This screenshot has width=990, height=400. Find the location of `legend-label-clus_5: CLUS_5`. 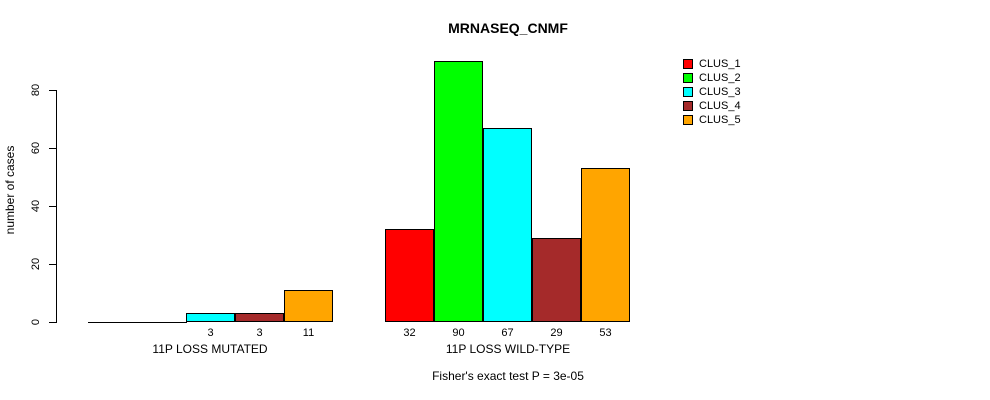

legend-label-clus_5: CLUS_5 is located at coordinates (720, 119).